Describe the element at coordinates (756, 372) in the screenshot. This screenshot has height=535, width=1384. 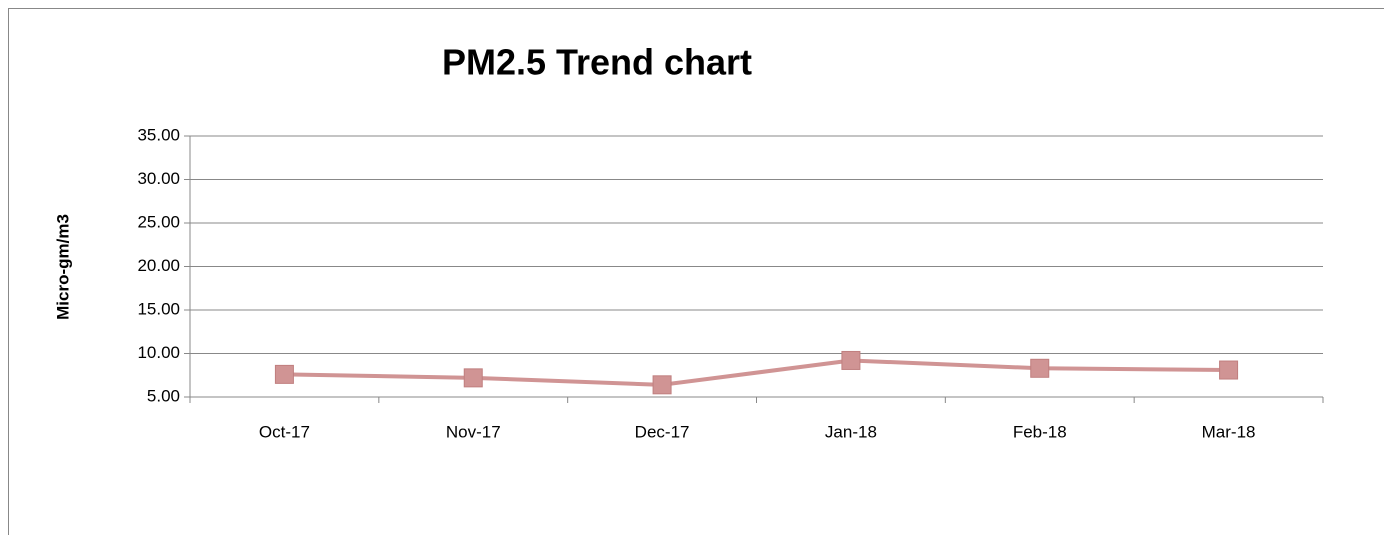
I see `series-line` at that location.